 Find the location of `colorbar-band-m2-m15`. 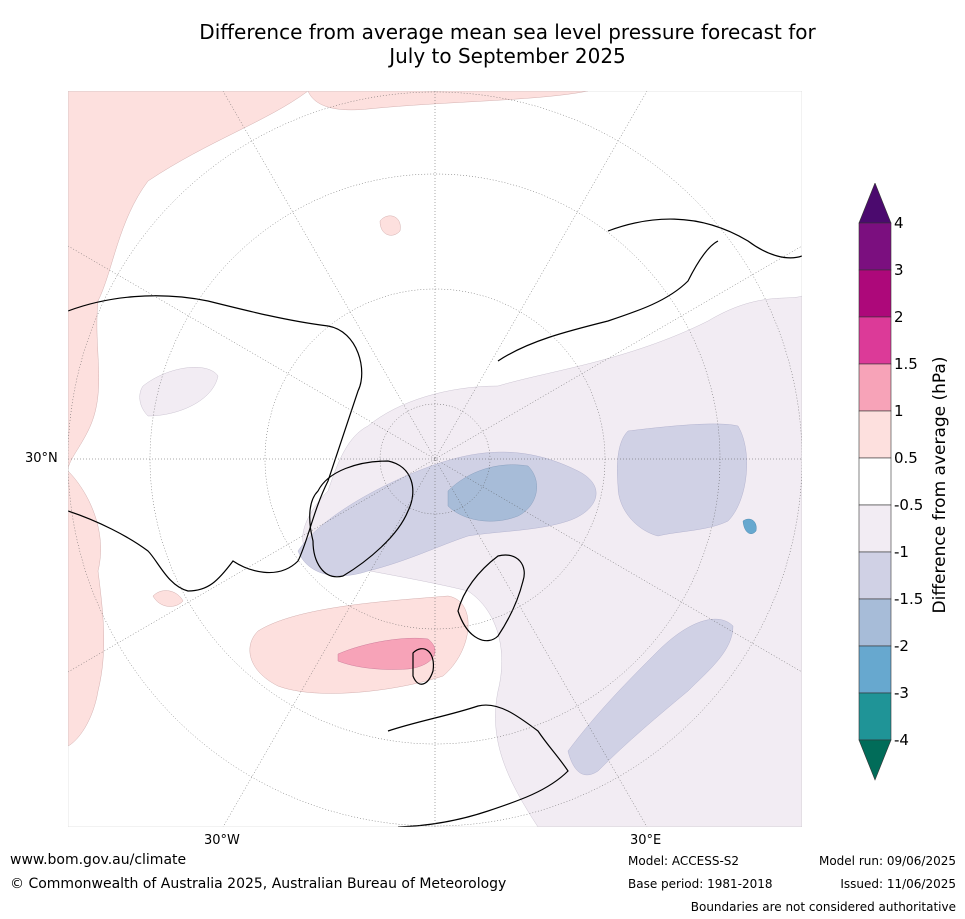

colorbar-band-m2-m15 is located at coordinates (875, 622).